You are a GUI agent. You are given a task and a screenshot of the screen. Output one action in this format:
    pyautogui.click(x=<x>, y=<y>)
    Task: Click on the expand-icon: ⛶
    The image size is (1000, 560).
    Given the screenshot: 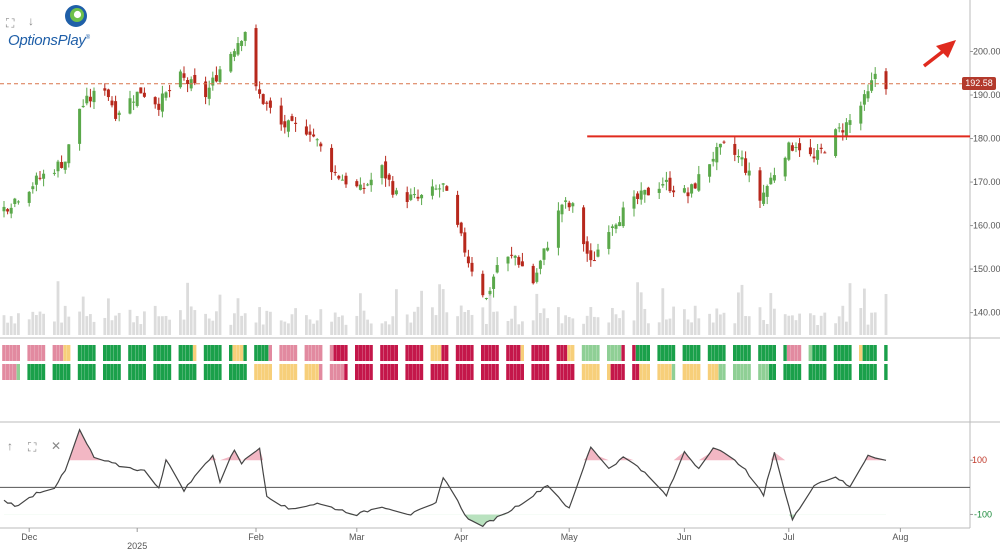 What is the action you would take?
    pyautogui.click(x=10, y=23)
    